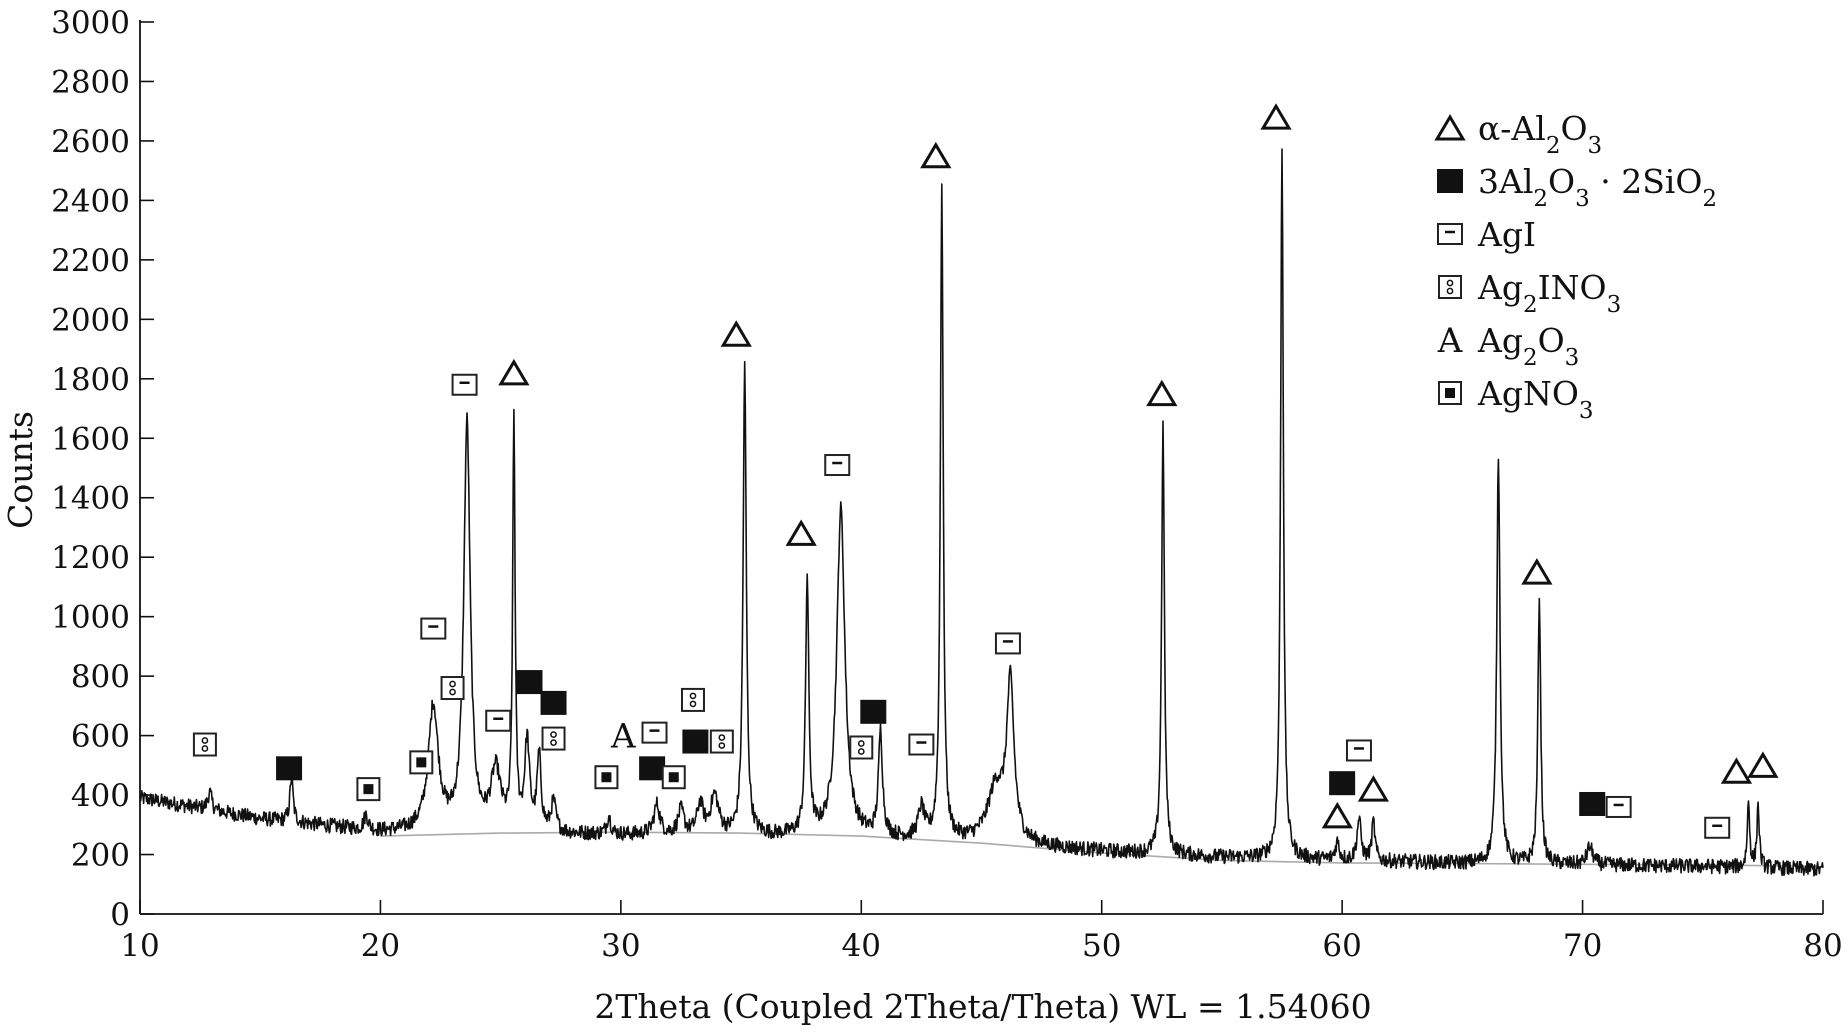 The image size is (1846, 1034). What do you see at coordinates (90, 320) in the screenshot?
I see `y-tick-label: 2000` at bounding box center [90, 320].